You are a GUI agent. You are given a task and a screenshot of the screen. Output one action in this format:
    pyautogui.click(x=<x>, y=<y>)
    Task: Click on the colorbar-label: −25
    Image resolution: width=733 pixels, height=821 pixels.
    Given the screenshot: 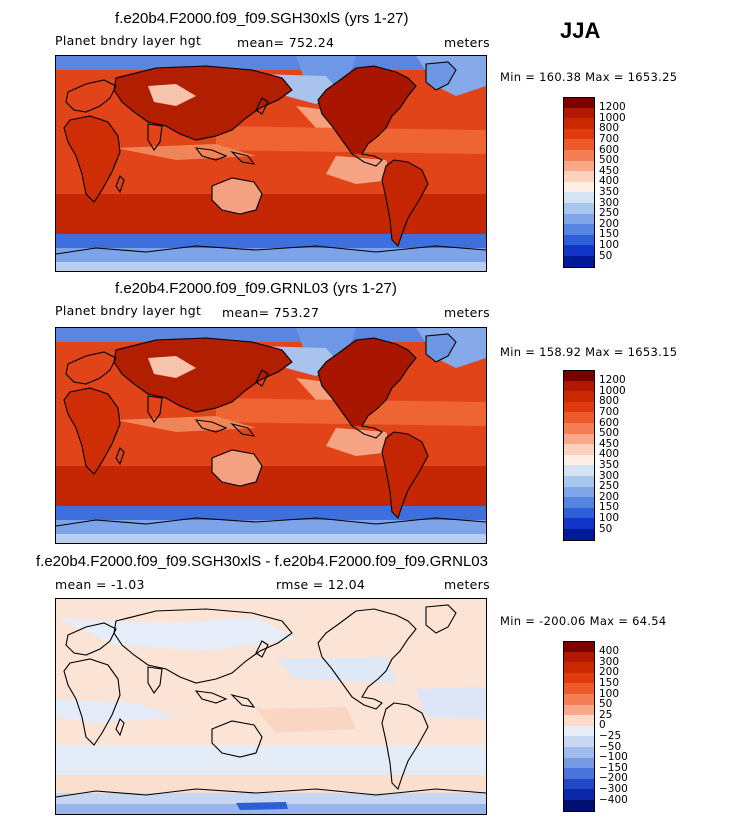 What is the action you would take?
    pyautogui.click(x=610, y=735)
    